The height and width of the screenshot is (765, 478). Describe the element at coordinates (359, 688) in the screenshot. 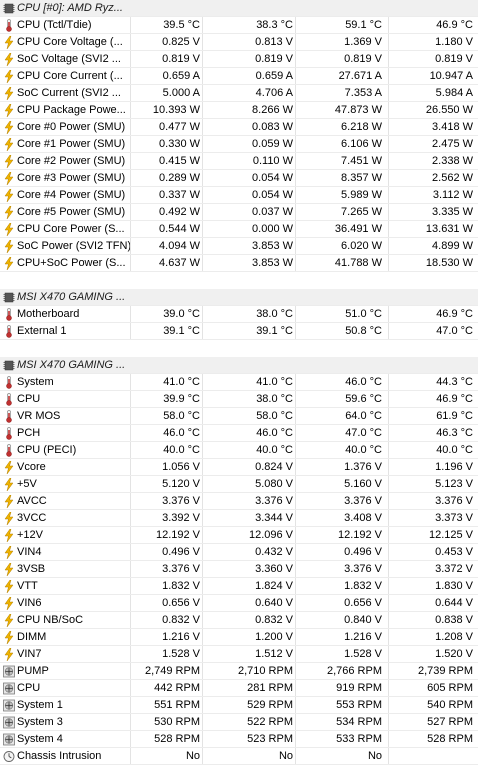

I see `maximum-value: 919 RPM` at that location.